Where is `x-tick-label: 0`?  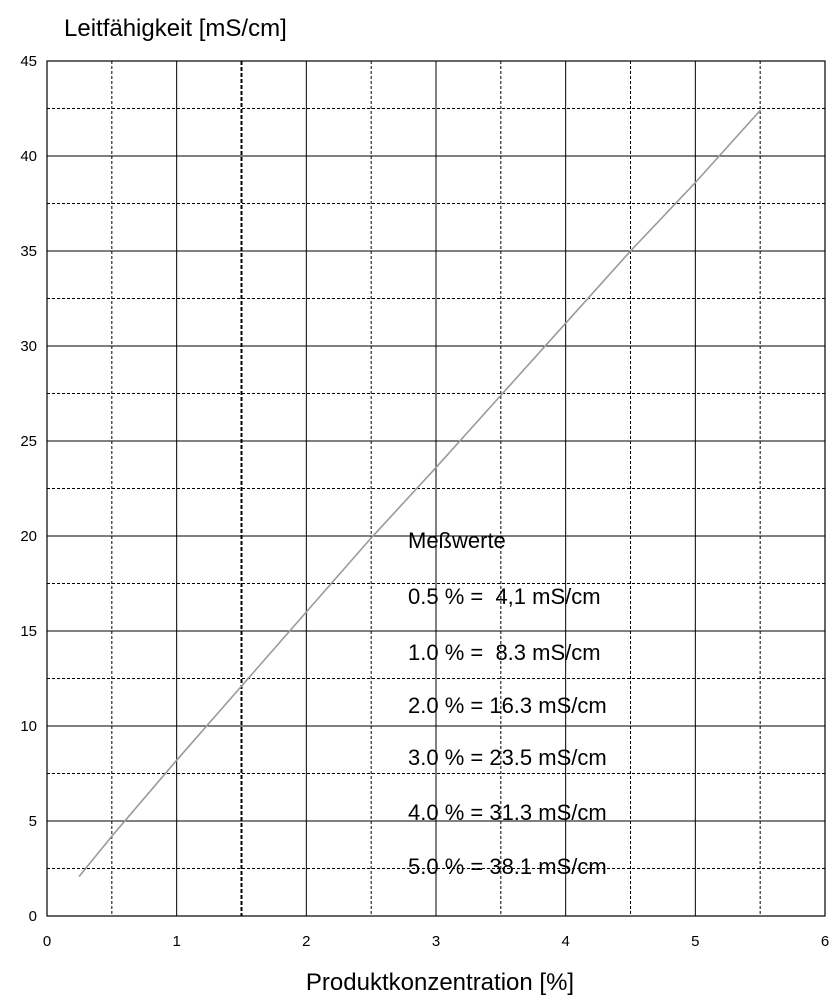
x-tick-label: 0 is located at coordinates (47, 941).